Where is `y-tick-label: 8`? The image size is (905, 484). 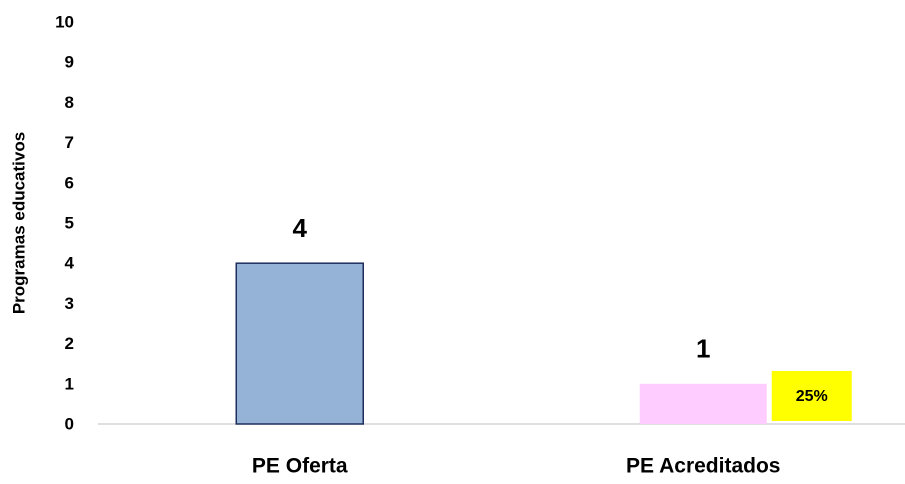 y-tick-label: 8 is located at coordinates (69, 102).